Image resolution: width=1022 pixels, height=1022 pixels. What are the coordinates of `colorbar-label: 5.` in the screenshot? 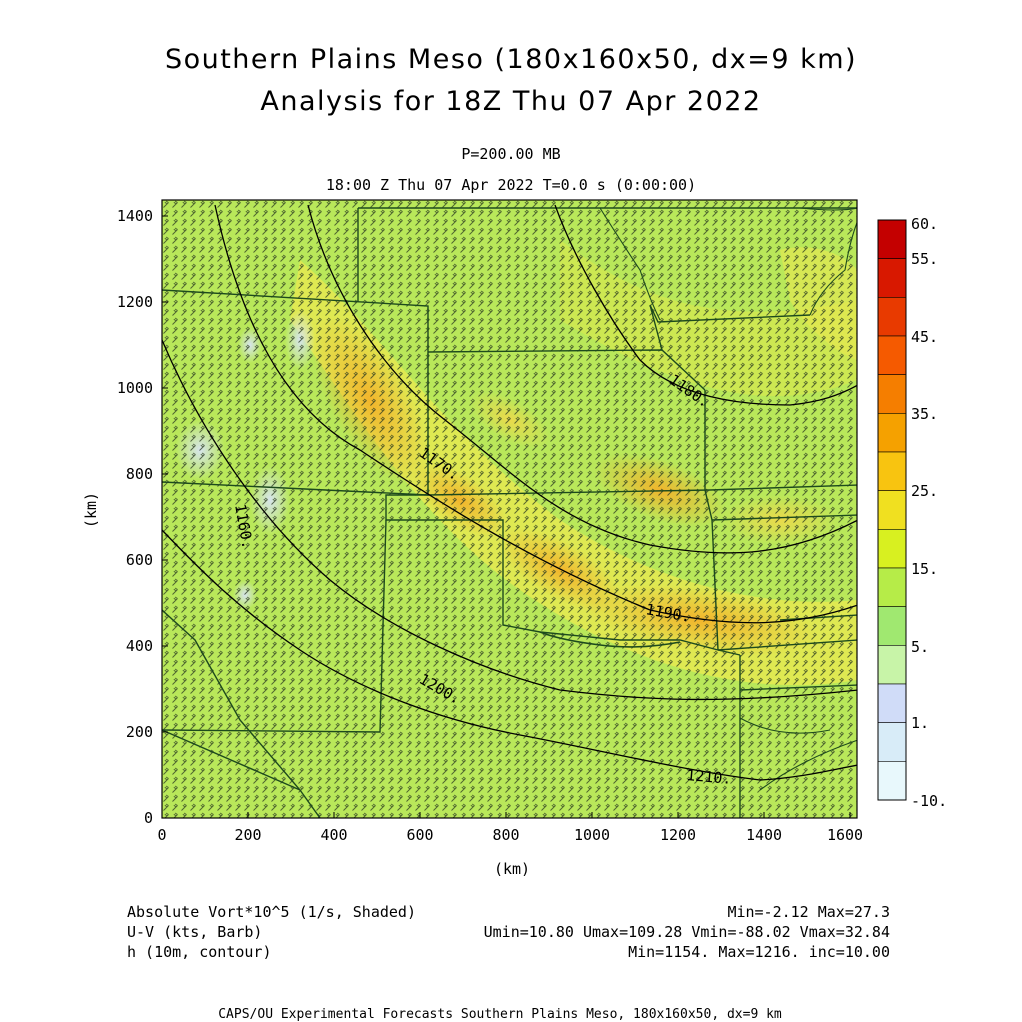 It's located at (920, 647).